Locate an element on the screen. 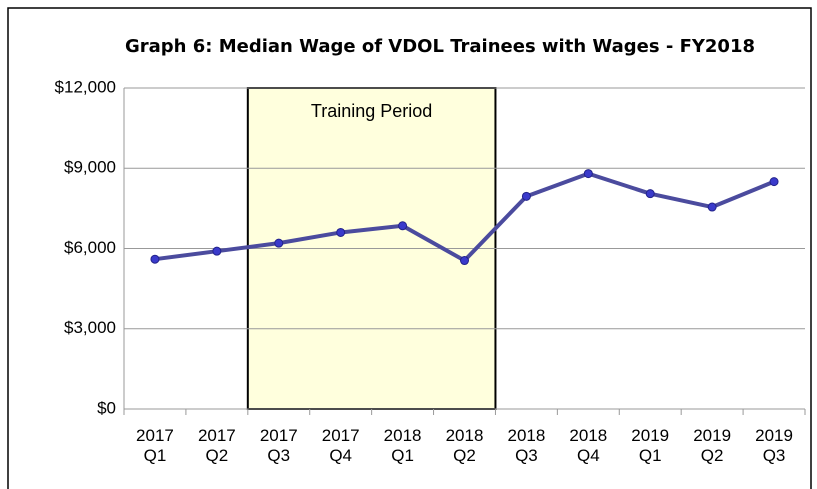 This screenshot has width=817, height=489. x-tick-label: 2018 Q1 is located at coordinates (402, 445).